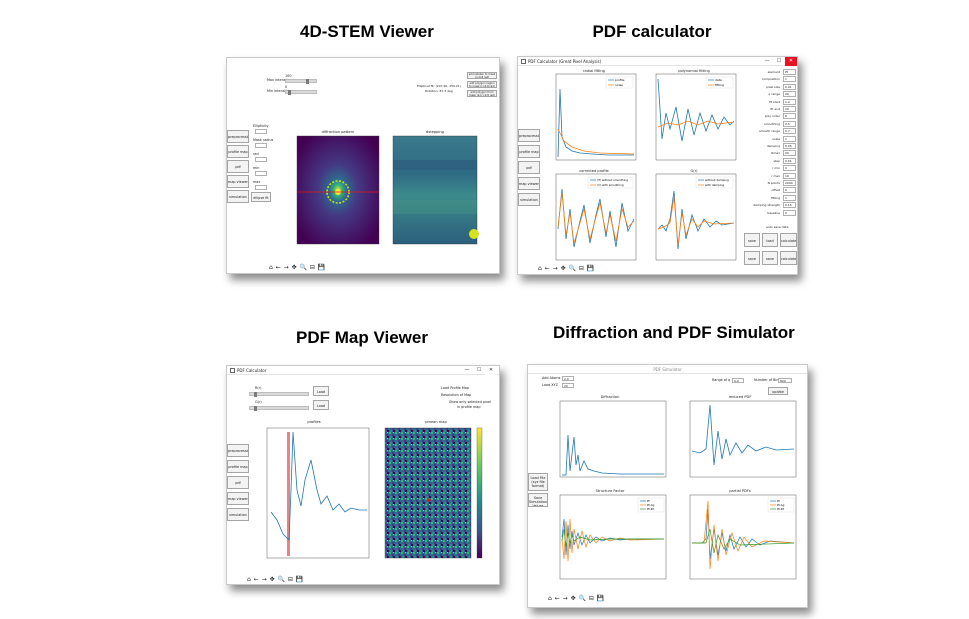  Describe the element at coordinates (771, 161) in the screenshot. I see `param-row: step 0.01` at that location.